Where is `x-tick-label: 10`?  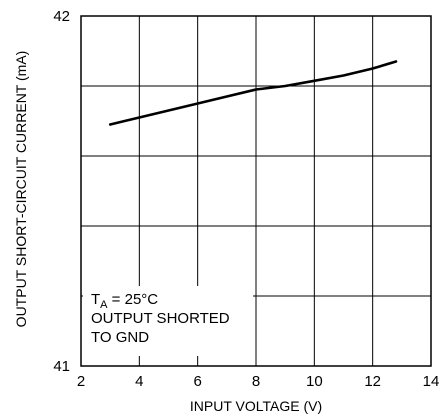
x-tick-label: 10 is located at coordinates (314, 381).